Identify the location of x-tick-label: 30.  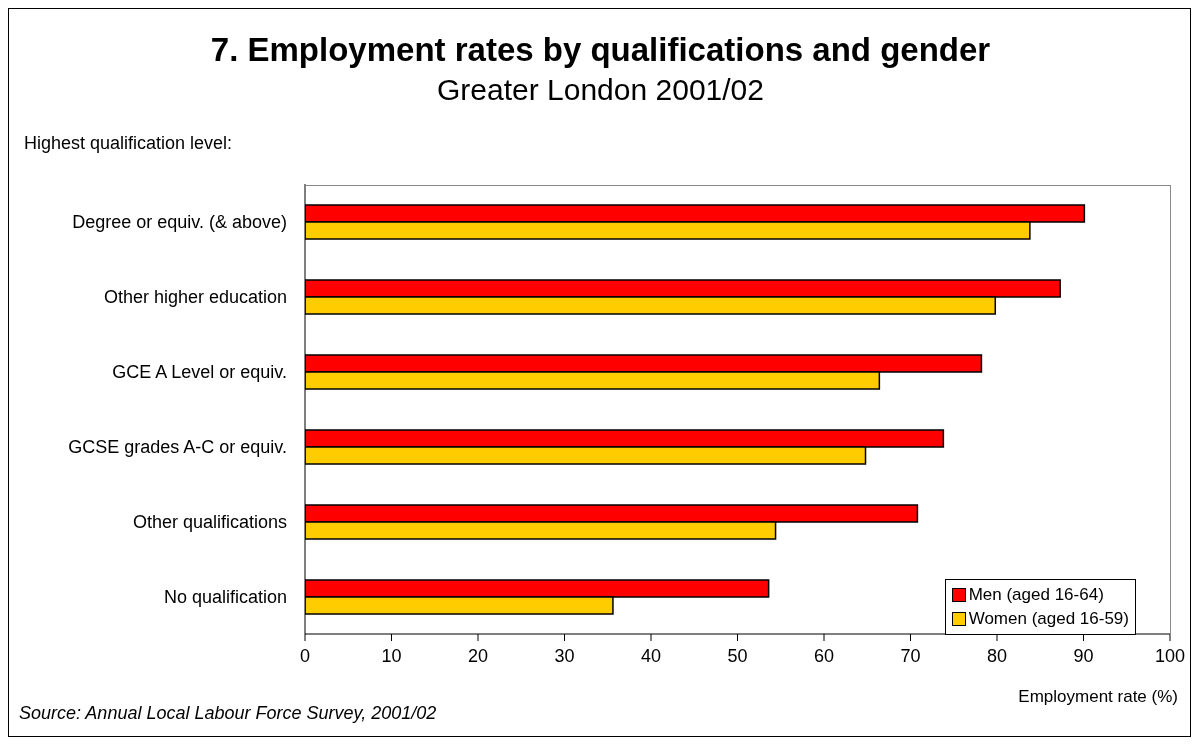
(564, 655).